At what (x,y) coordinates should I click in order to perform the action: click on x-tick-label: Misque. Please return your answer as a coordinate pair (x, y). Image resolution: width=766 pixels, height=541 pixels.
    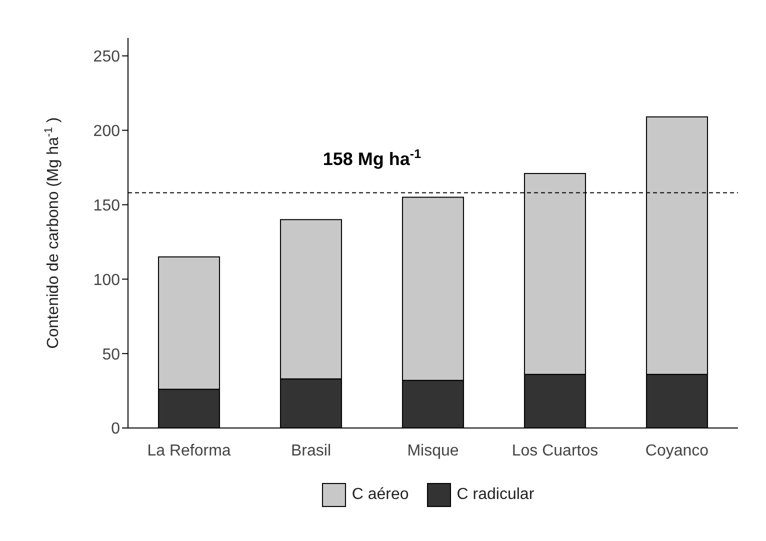
    Looking at the image, I should click on (433, 451).